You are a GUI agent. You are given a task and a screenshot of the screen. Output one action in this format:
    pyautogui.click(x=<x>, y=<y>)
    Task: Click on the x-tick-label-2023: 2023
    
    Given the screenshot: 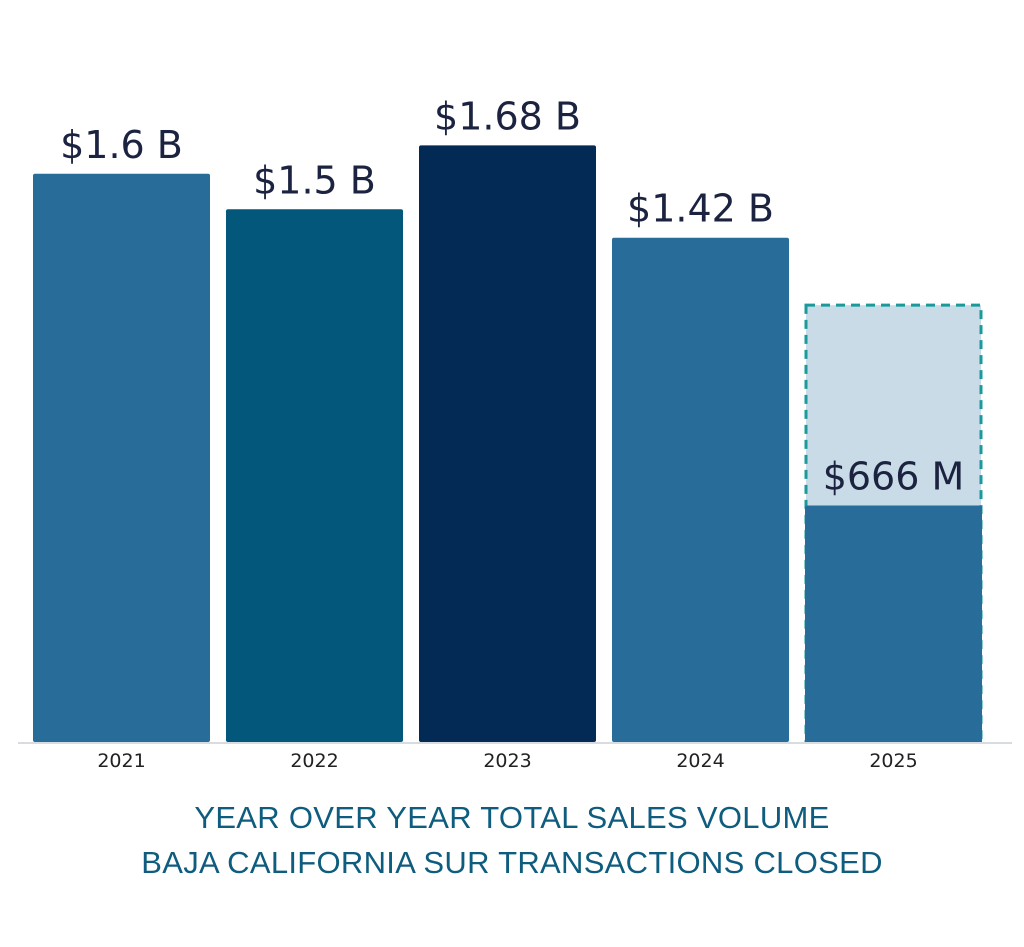 What is the action you would take?
    pyautogui.click(x=507, y=761)
    